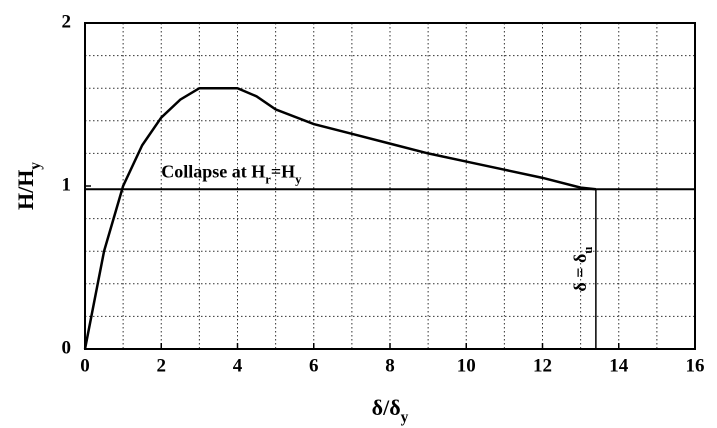 Image resolution: width=717 pixels, height=428 pixels. I want to click on ultimate-annotation-part: u, so click(588, 250).